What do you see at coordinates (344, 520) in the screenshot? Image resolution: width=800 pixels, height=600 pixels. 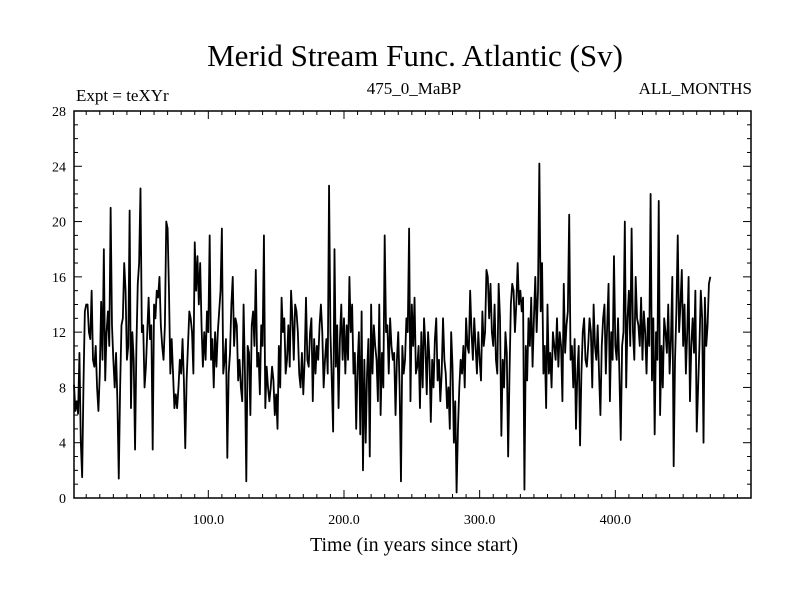 I see `x-tick-label: 200.0` at bounding box center [344, 520].